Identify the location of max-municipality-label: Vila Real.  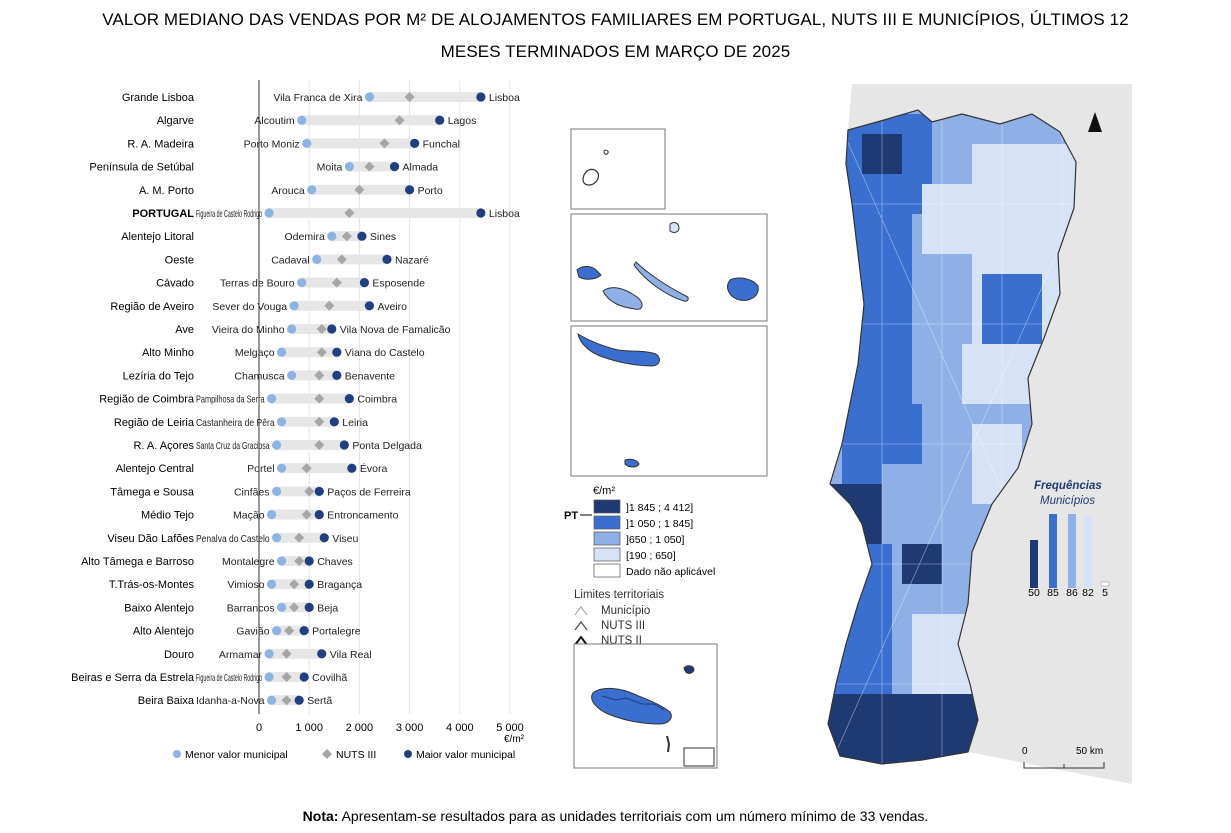
(351, 655).